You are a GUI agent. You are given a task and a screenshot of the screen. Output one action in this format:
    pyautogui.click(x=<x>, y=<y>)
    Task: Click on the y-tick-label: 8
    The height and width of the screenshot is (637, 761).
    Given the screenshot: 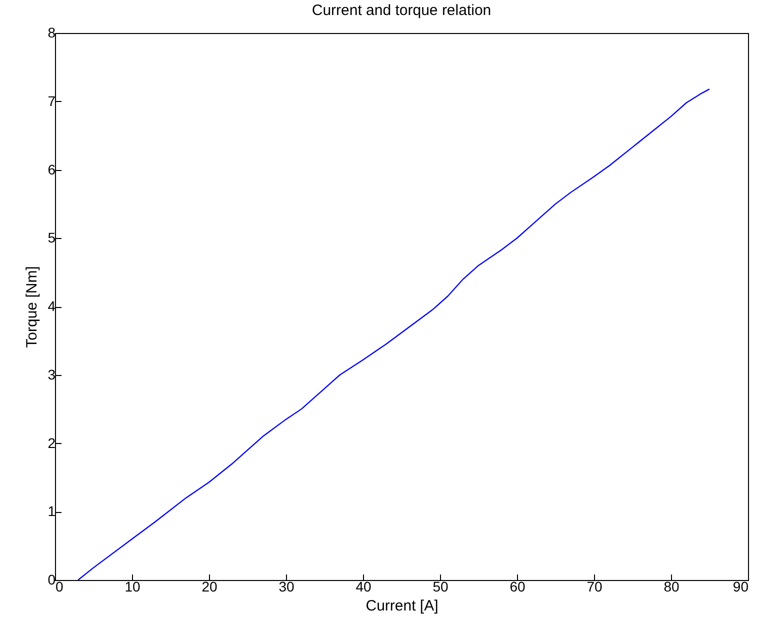 What is the action you would take?
    pyautogui.click(x=52, y=32)
    